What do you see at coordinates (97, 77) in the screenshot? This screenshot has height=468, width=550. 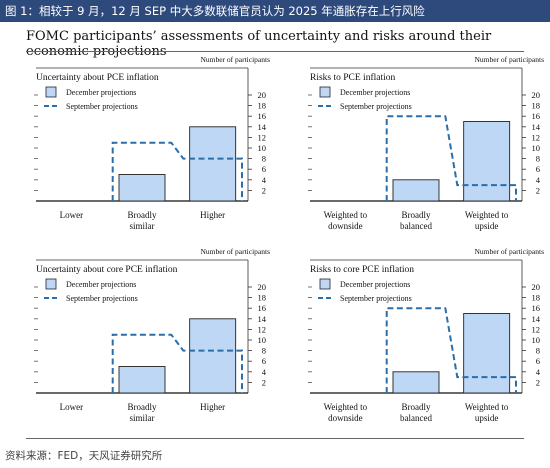 I see `panel-title: Uncertainty about PCE inflation` at bounding box center [97, 77].